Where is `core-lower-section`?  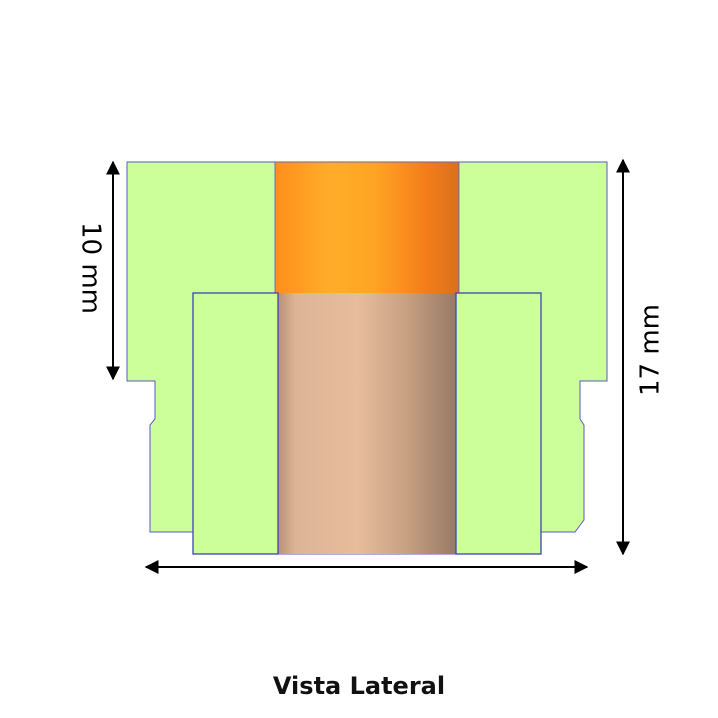 core-lower-section is located at coordinates (367, 423).